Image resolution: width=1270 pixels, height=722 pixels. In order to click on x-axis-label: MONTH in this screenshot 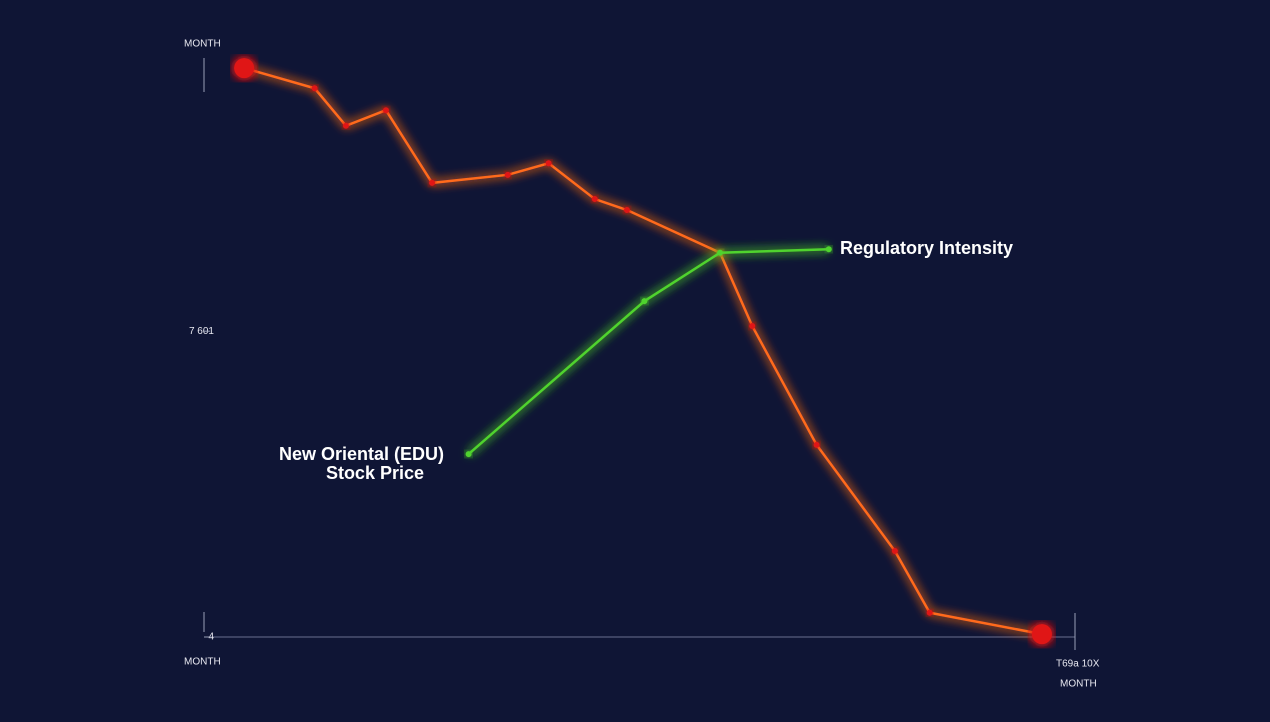, I will do `click(202, 662)`.